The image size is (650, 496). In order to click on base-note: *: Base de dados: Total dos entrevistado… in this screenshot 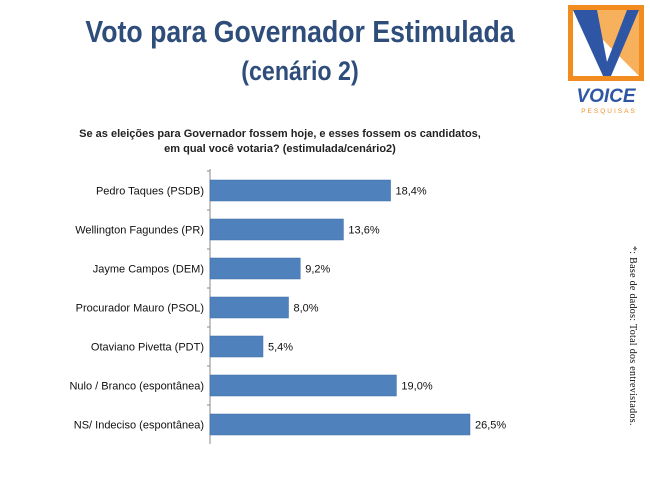, I will do `click(632, 336)`.